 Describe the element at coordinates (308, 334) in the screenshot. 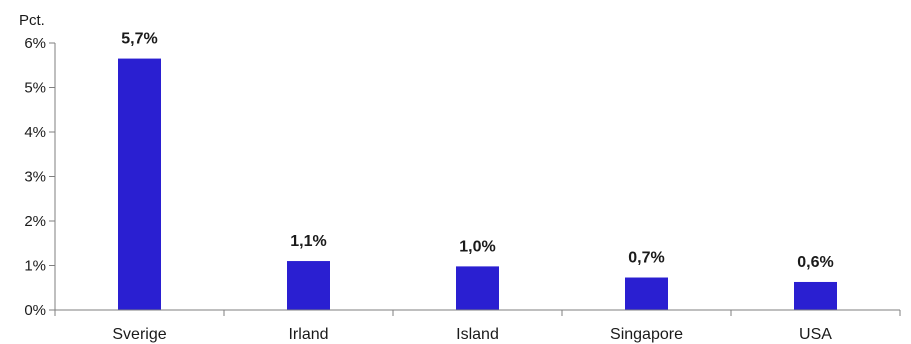

I see `x-tick-label: Irland` at that location.